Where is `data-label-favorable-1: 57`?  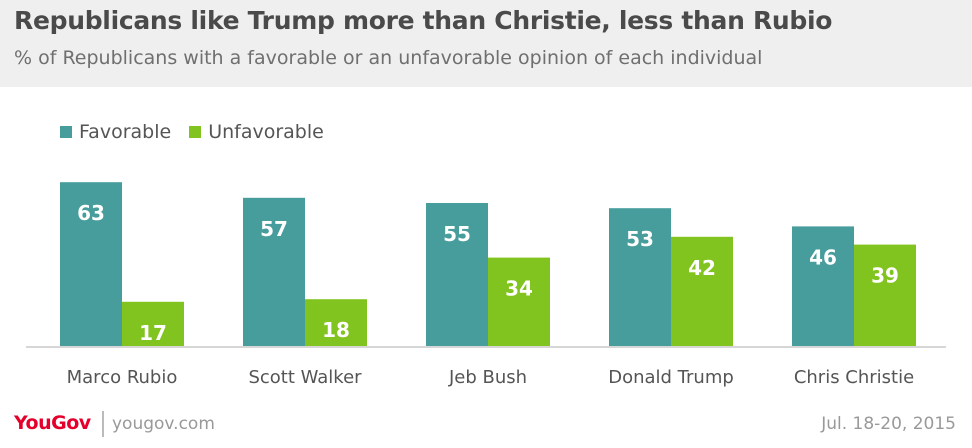 data-label-favorable-1: 57 is located at coordinates (274, 229).